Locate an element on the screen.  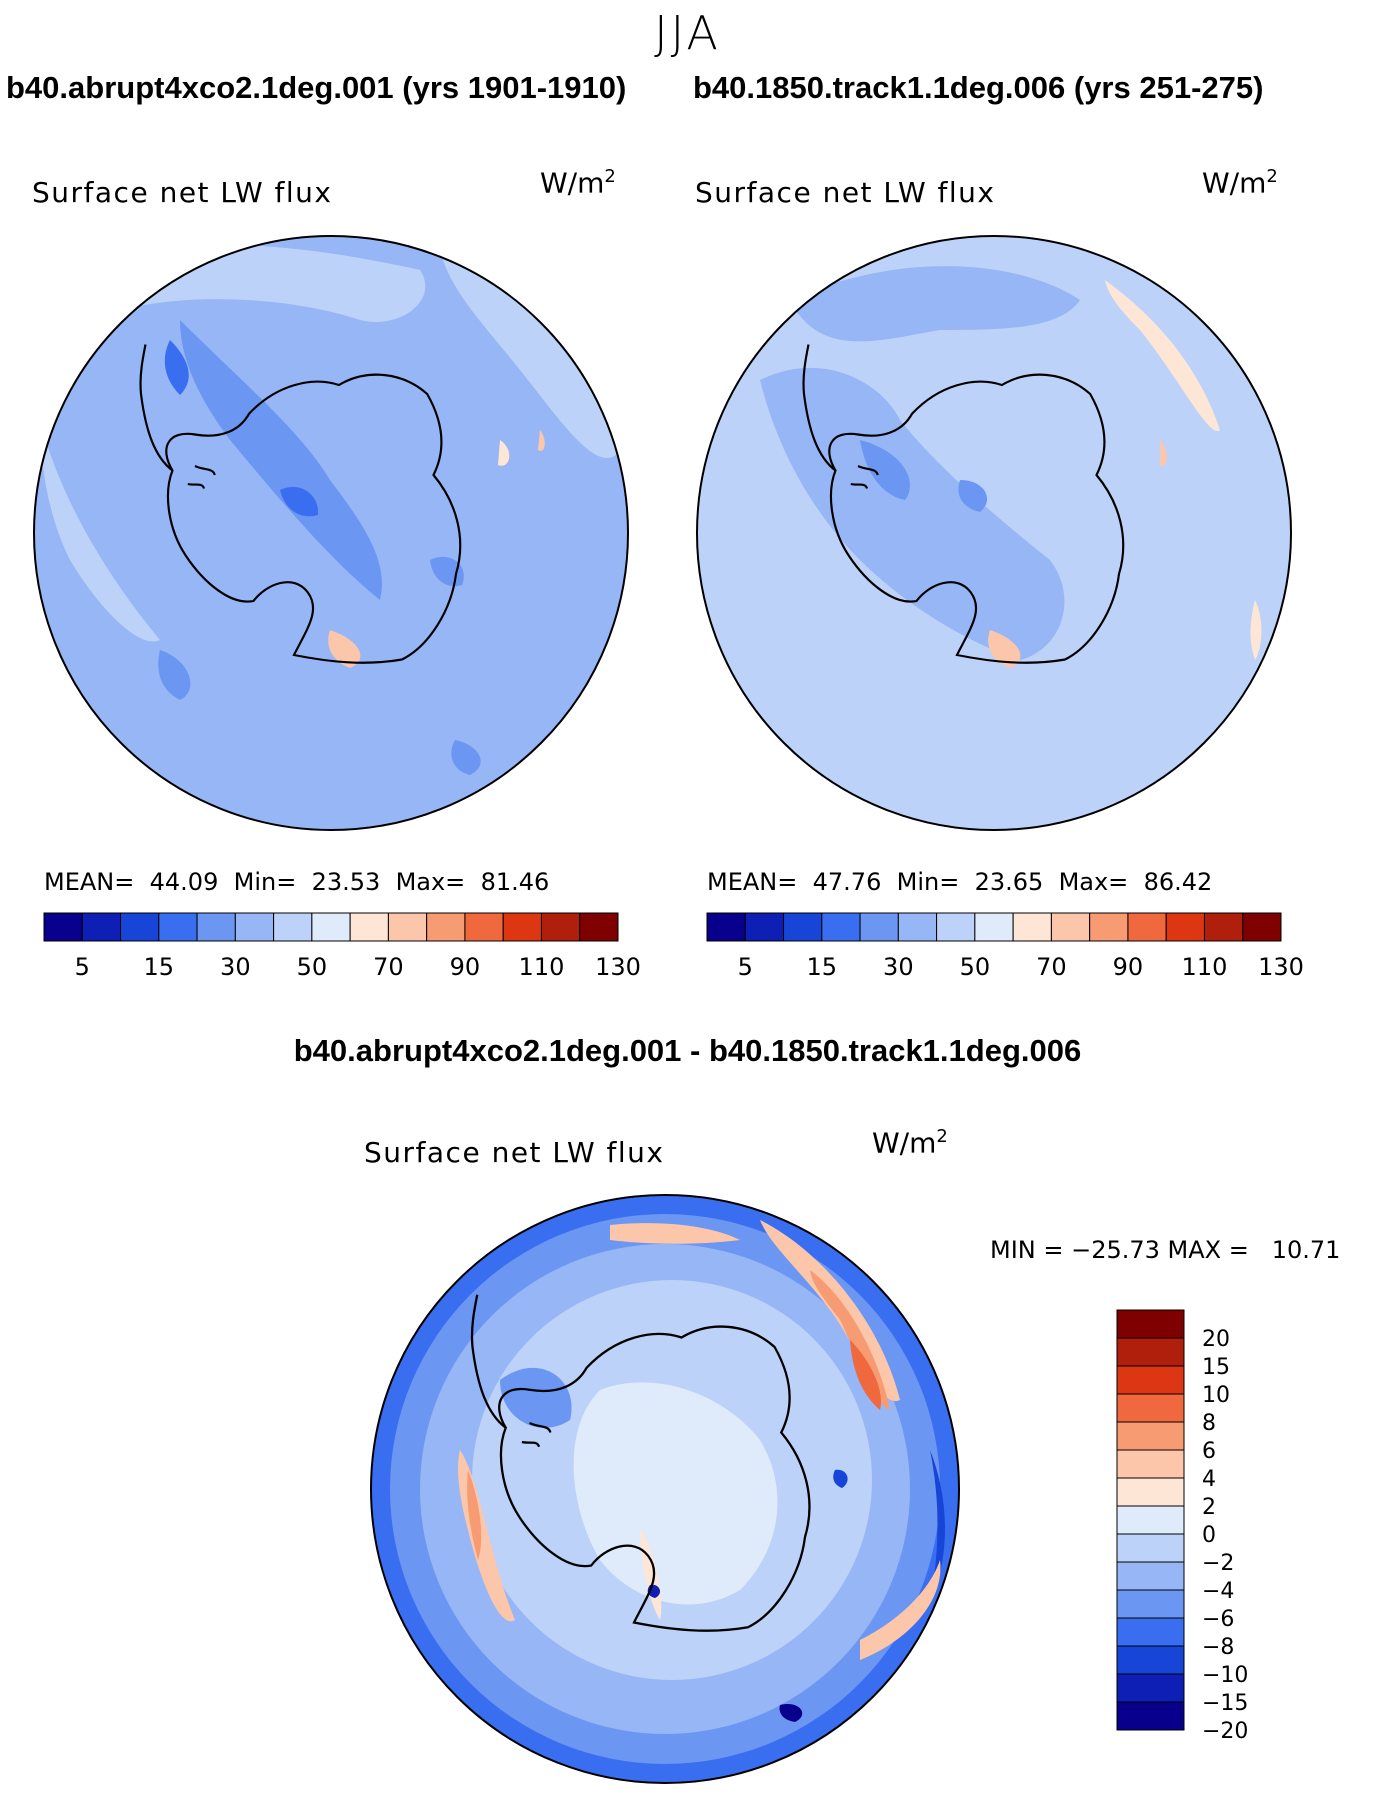
diff-colorbar-tick-label: 20 is located at coordinates (1216, 1339).